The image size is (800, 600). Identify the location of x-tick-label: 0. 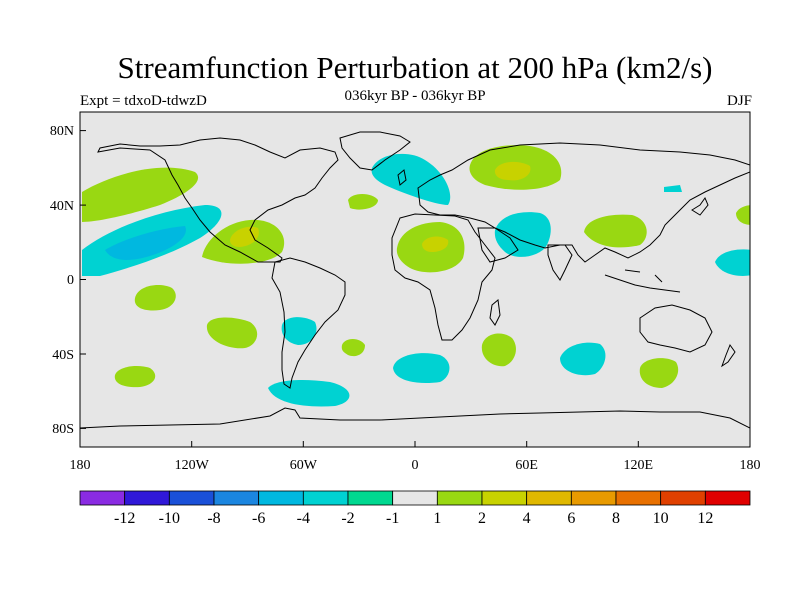
(415, 465).